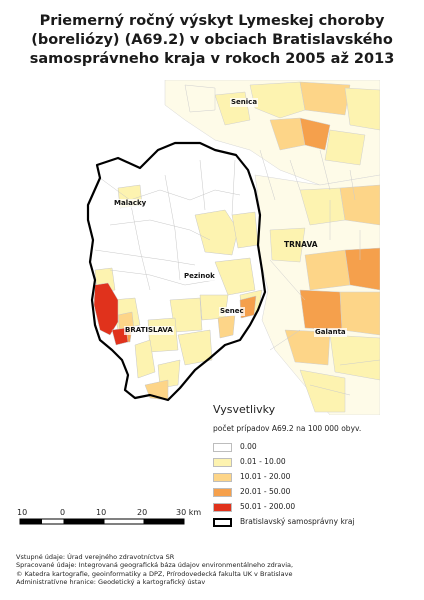 The height and width of the screenshot is (600, 424). What do you see at coordinates (199, 276) in the screenshot?
I see `place-label-pezinok: Pezinok` at bounding box center [199, 276].